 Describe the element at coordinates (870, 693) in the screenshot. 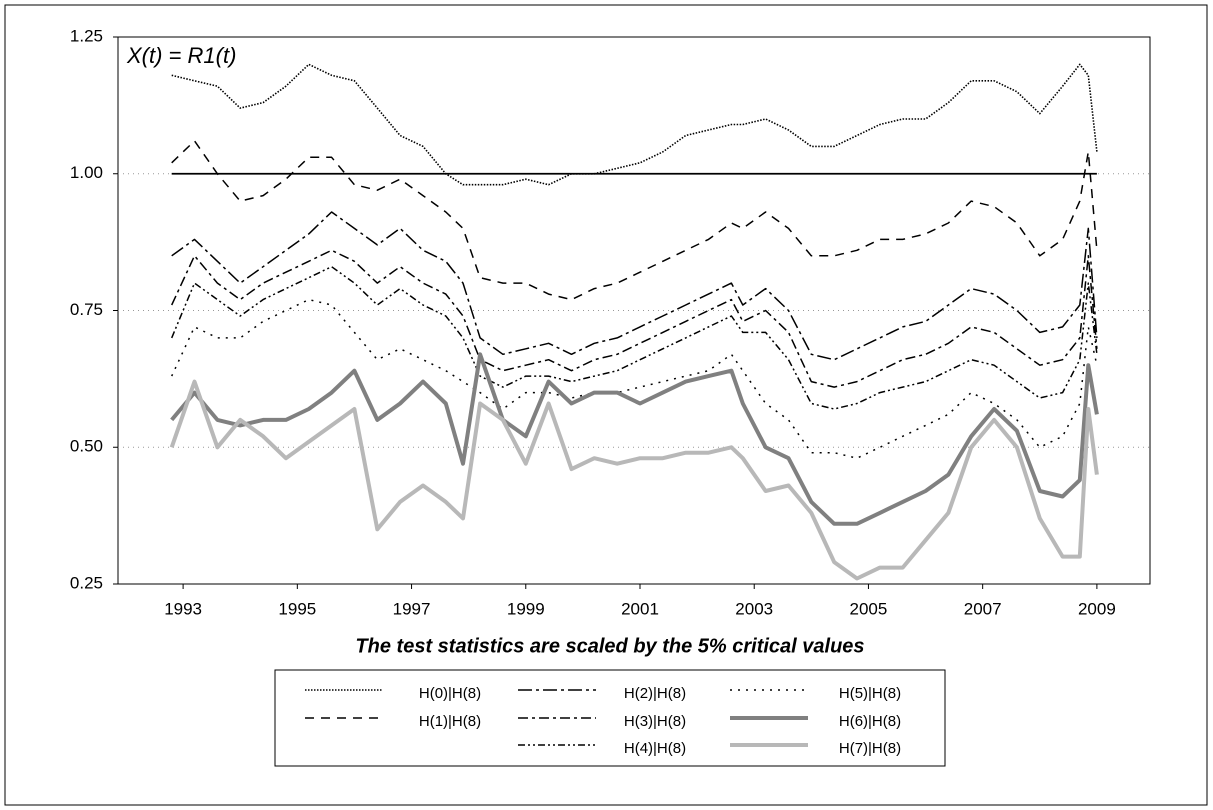

I see `legend-label: H(5)|H(8)` at that location.